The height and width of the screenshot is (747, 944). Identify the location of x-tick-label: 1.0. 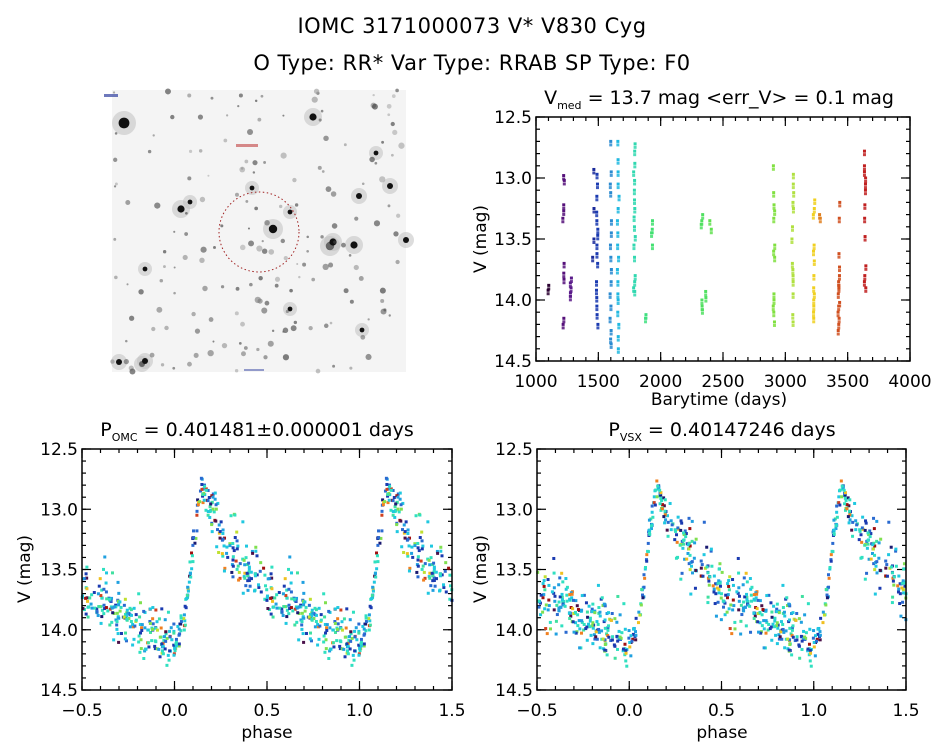
(359, 711).